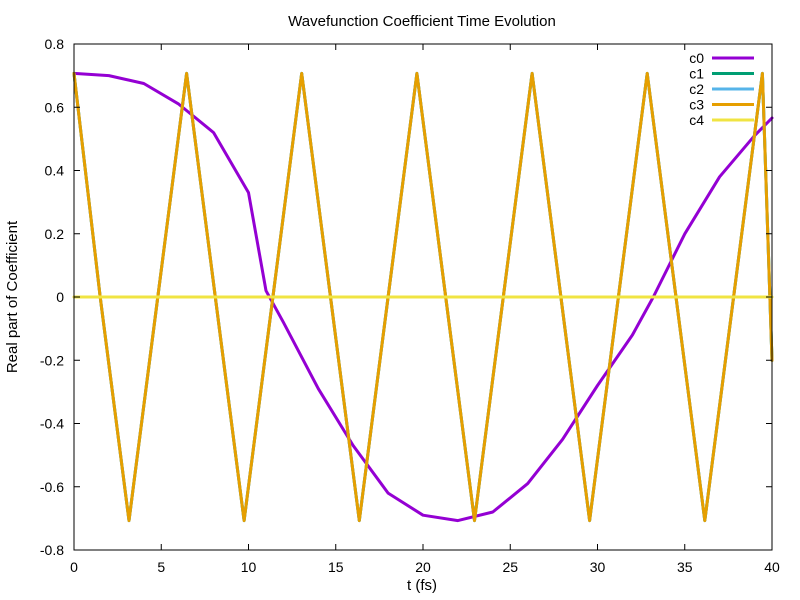 The image size is (800, 600). I want to click on x-tick-label: 30, so click(598, 567).